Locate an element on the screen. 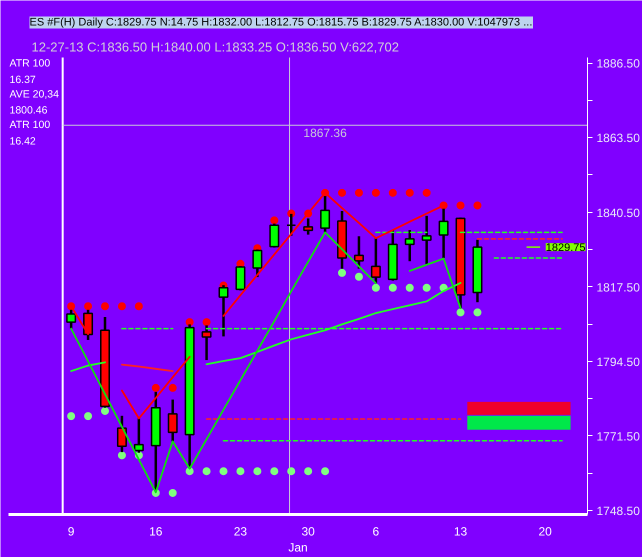 The width and height of the screenshot is (642, 557). text: 1800.46 is located at coordinates (29, 110).